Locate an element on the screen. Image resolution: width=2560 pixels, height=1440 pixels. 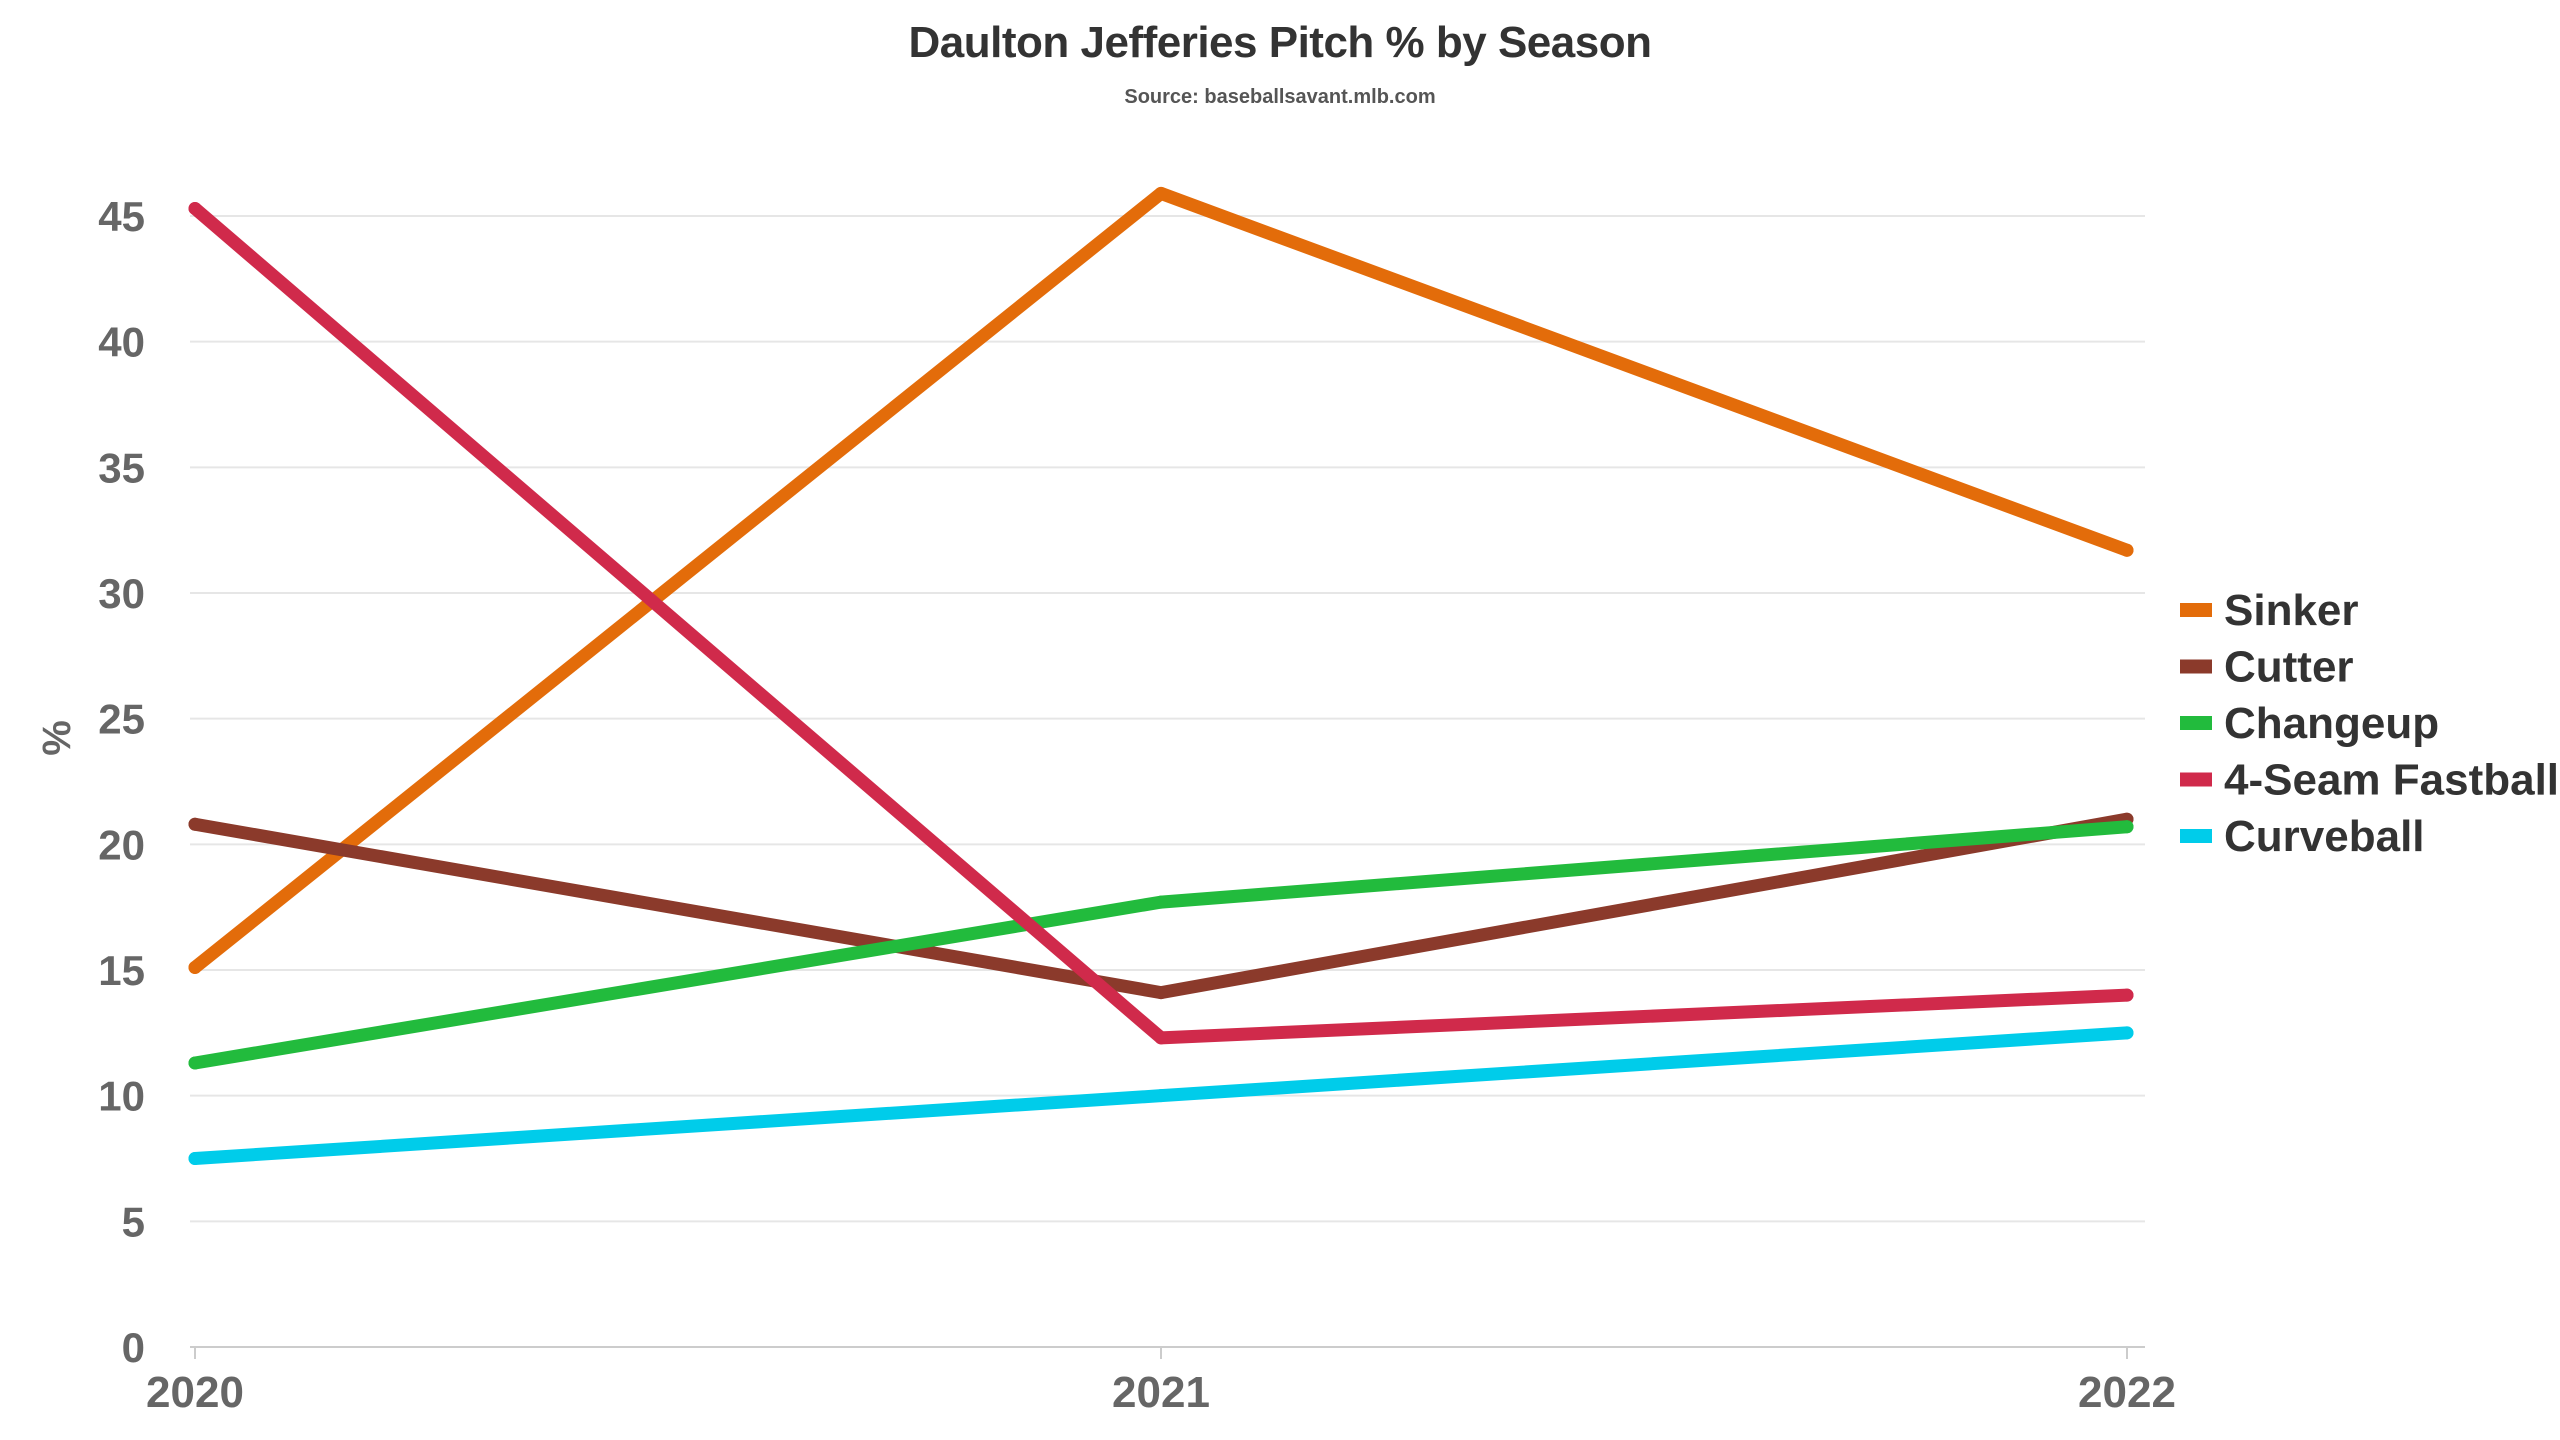
legend-label: Changeup is located at coordinates (2331, 723).